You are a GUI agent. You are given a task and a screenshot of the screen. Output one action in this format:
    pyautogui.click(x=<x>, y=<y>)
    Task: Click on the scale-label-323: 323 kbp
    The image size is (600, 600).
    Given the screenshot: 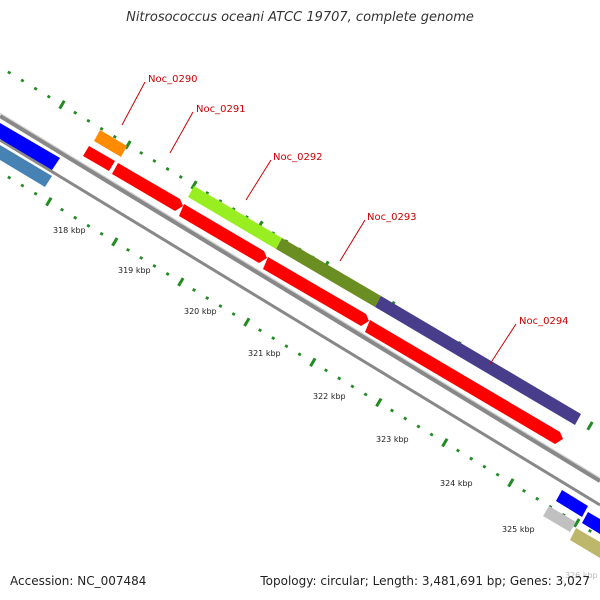 What is the action you would take?
    pyautogui.click(x=392, y=439)
    